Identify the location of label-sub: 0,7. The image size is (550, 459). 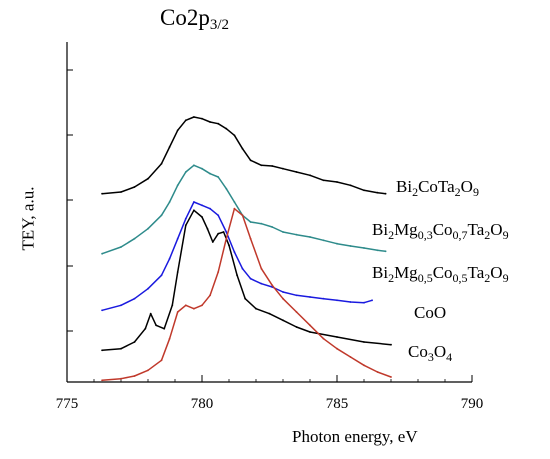
(460, 235).